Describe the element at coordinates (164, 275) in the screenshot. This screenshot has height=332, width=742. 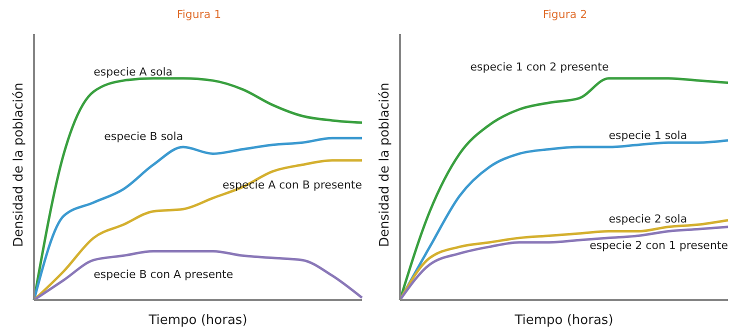
I see `series-label: especie B con A presente` at that location.